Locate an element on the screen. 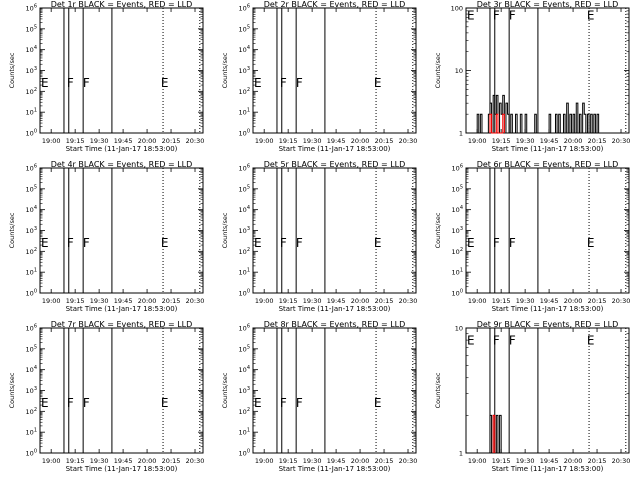  panel-title: Det 7r BLACK = Events, RED = LLD is located at coordinates (122, 324).